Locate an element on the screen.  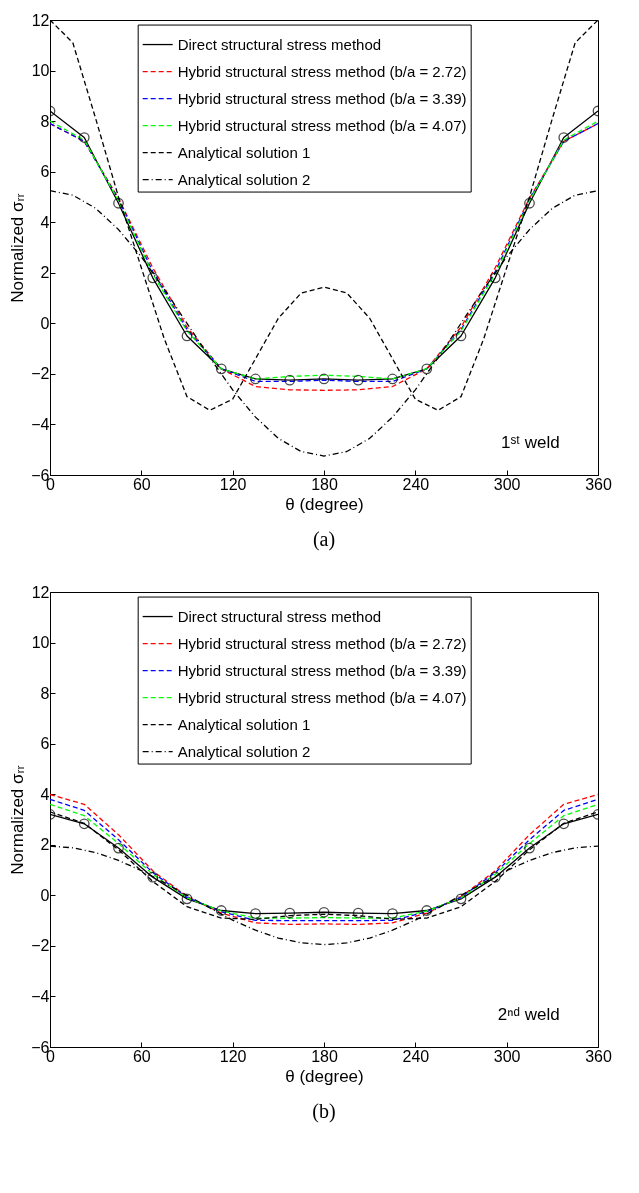
text: (a) is located at coordinates (324, 539).